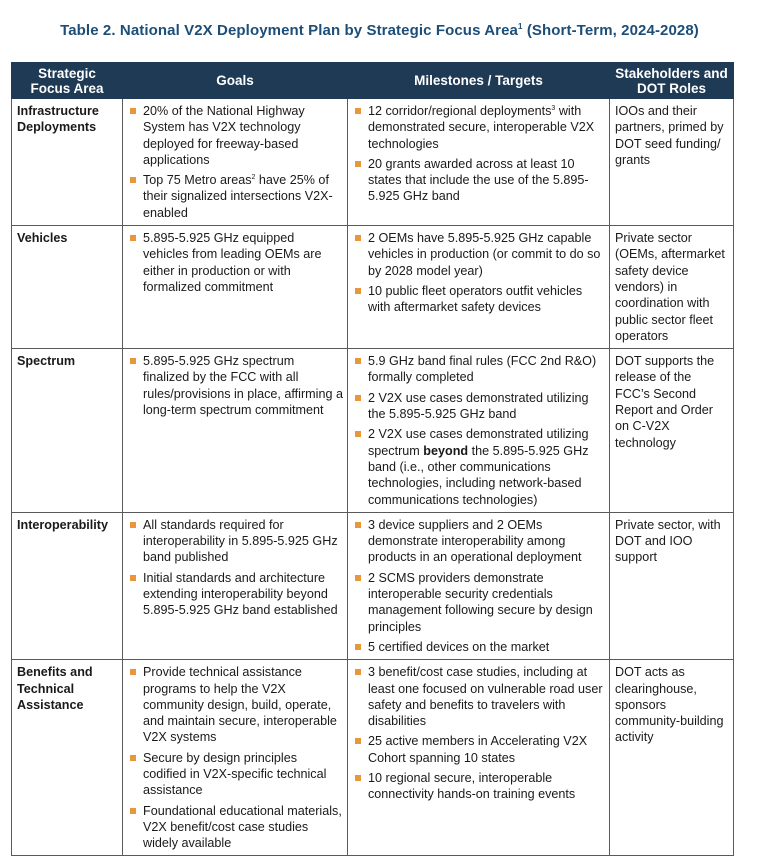 This screenshot has width=759, height=856. What do you see at coordinates (67, 287) in the screenshot?
I see `focus-area-cell: Vehicles` at bounding box center [67, 287].